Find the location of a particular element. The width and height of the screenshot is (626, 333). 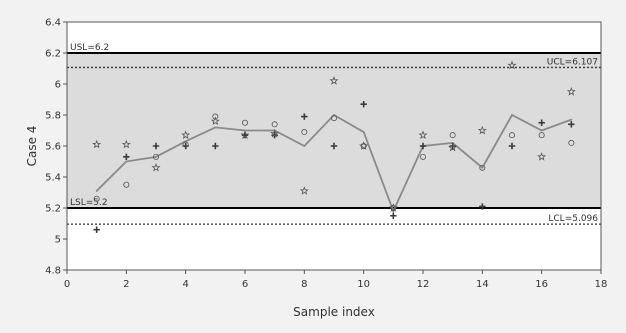

y-tick-label: 4.8 is located at coordinates (53, 271).